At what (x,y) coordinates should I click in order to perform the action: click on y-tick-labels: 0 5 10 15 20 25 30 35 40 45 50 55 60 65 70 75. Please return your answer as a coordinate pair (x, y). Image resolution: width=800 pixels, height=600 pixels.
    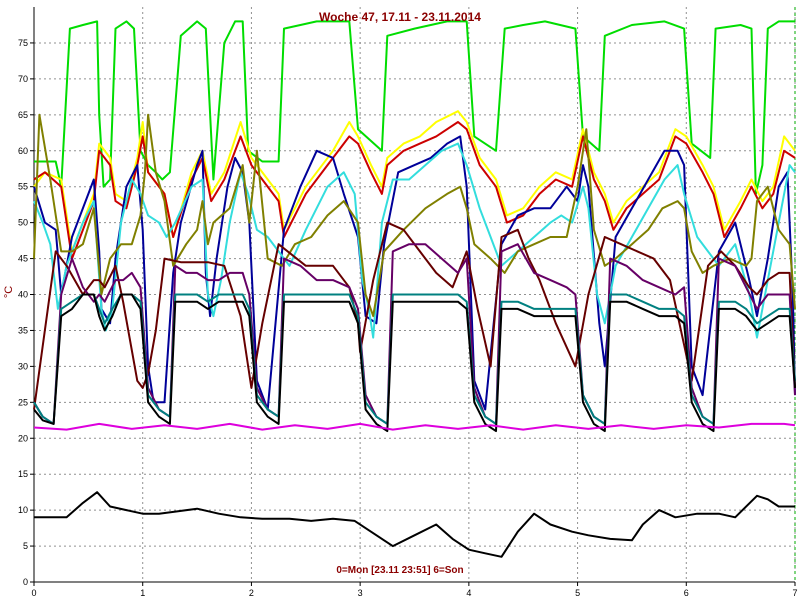
    Looking at the image, I should click on (23, 312).